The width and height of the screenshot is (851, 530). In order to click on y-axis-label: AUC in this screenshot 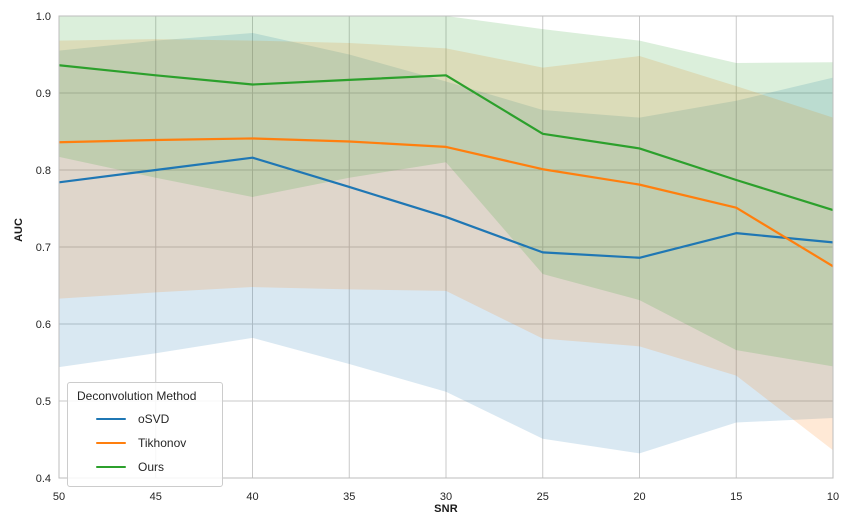, I will do `click(19, 230)`.